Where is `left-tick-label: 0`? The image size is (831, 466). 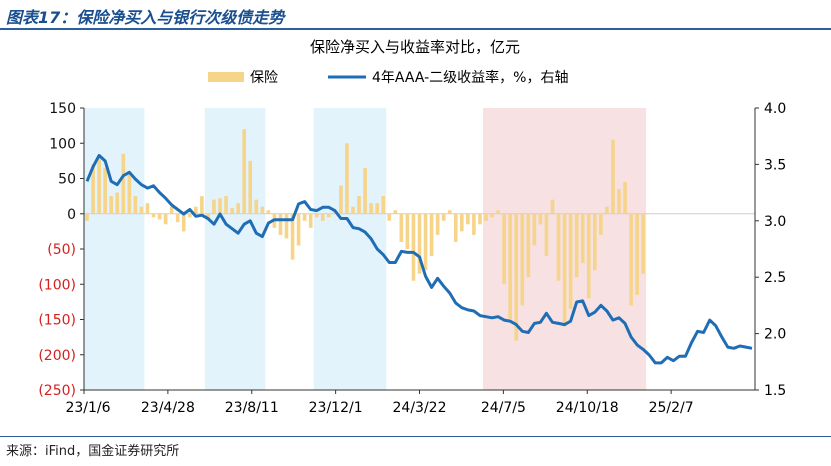
left-tick-label: 0 is located at coordinates (71, 215).